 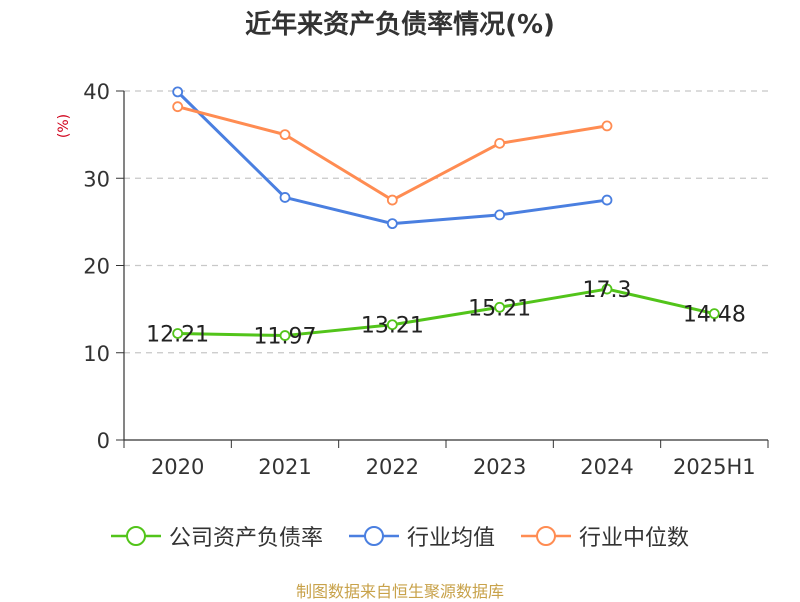 I want to click on data-label: 17.3, so click(x=607, y=290).